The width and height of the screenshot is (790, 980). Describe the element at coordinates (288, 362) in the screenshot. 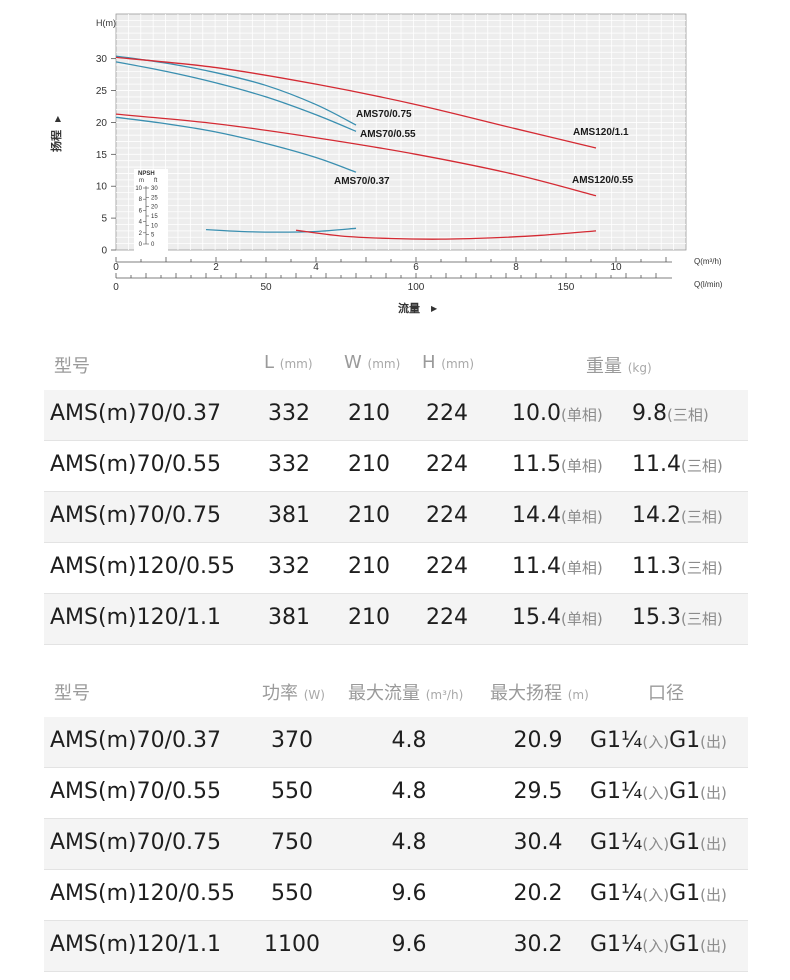

I see `header-length: L (mm)` at that location.